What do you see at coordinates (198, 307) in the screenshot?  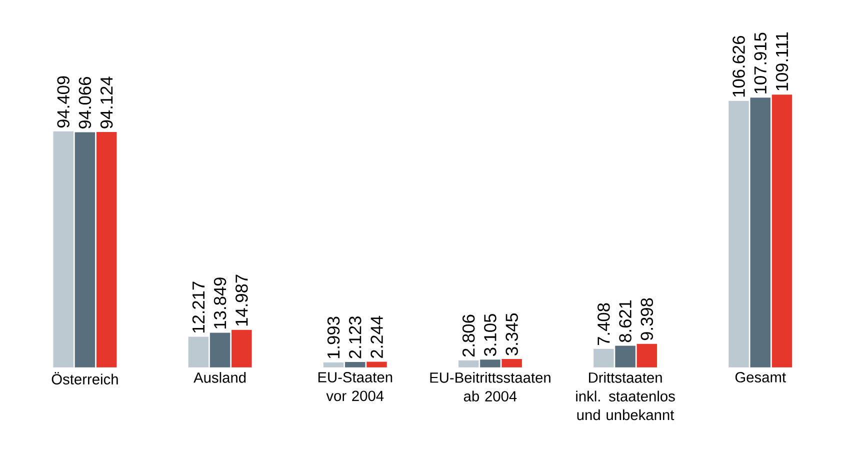 I see `data-label: 12.217` at bounding box center [198, 307].